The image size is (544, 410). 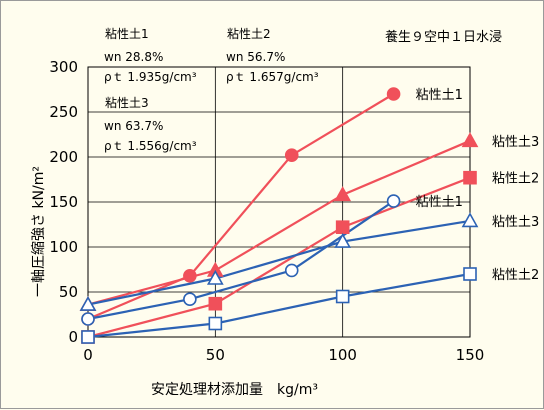 What do you see at coordinates (73, 337) in the screenshot?
I see `y-tick-label: 0` at bounding box center [73, 337].